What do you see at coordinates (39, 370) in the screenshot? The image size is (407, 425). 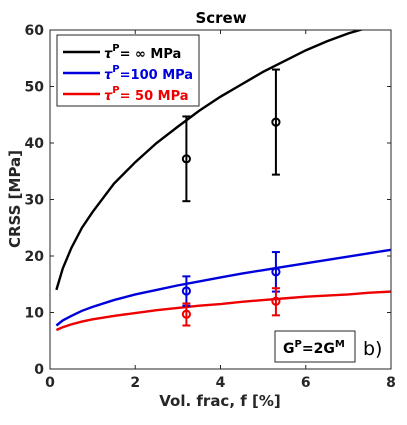 I see `y-tick-label: 0` at bounding box center [39, 370].